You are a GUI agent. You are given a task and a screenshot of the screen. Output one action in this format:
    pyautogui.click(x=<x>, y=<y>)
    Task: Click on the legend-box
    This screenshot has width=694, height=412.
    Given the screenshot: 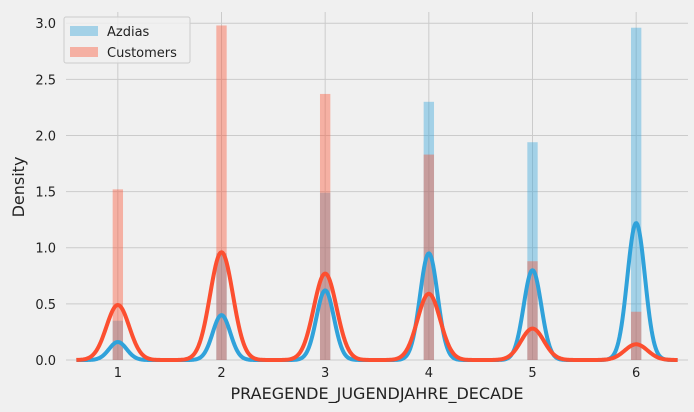 What is the action you would take?
    pyautogui.click(x=127, y=40)
    